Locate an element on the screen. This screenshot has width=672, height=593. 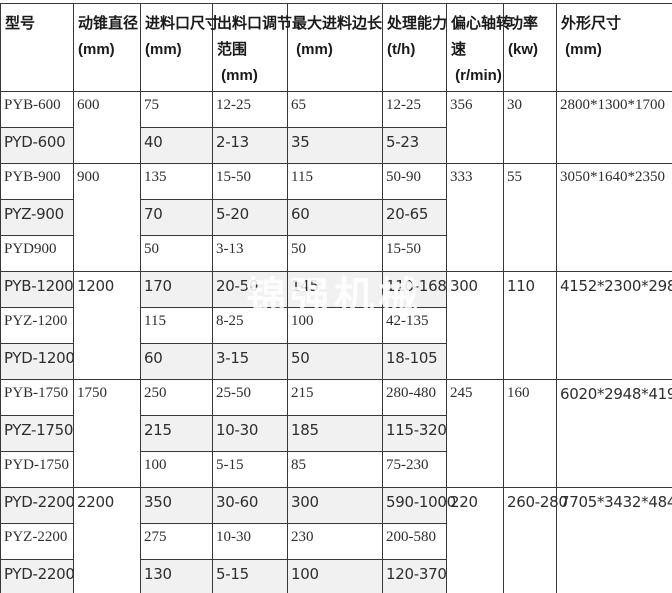
value-cell: 260-280 is located at coordinates (535, 540).